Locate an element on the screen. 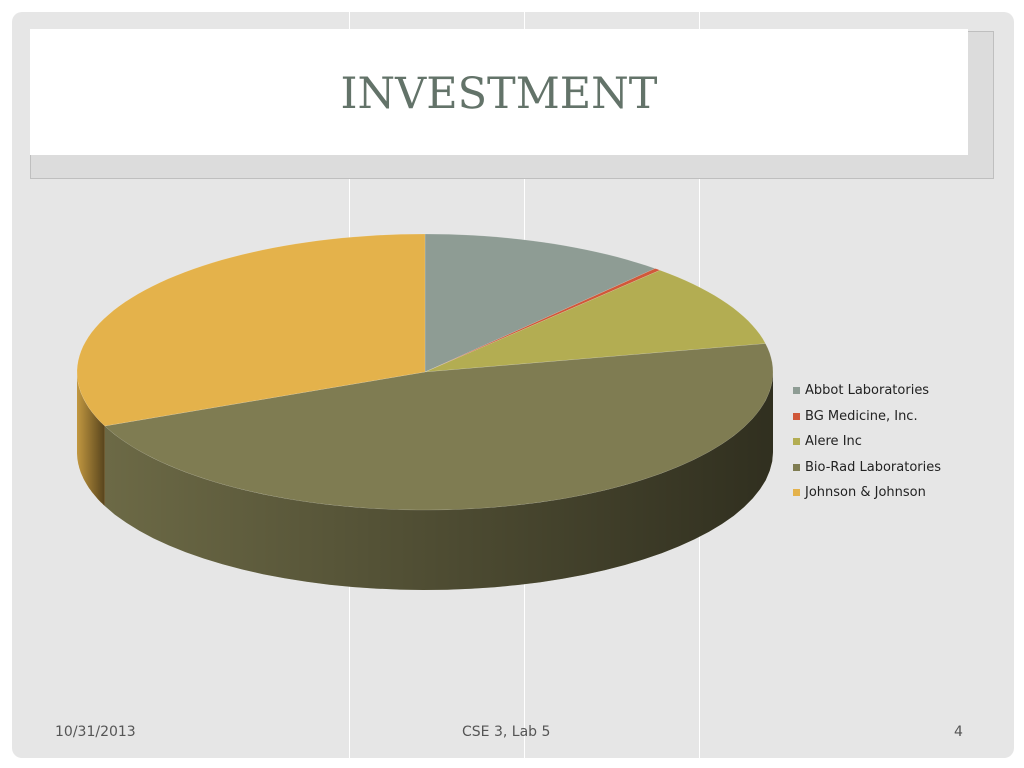 The height and width of the screenshot is (768, 1024). legend-item-abbot-laboratories: Abbot Laboratories is located at coordinates (867, 391).